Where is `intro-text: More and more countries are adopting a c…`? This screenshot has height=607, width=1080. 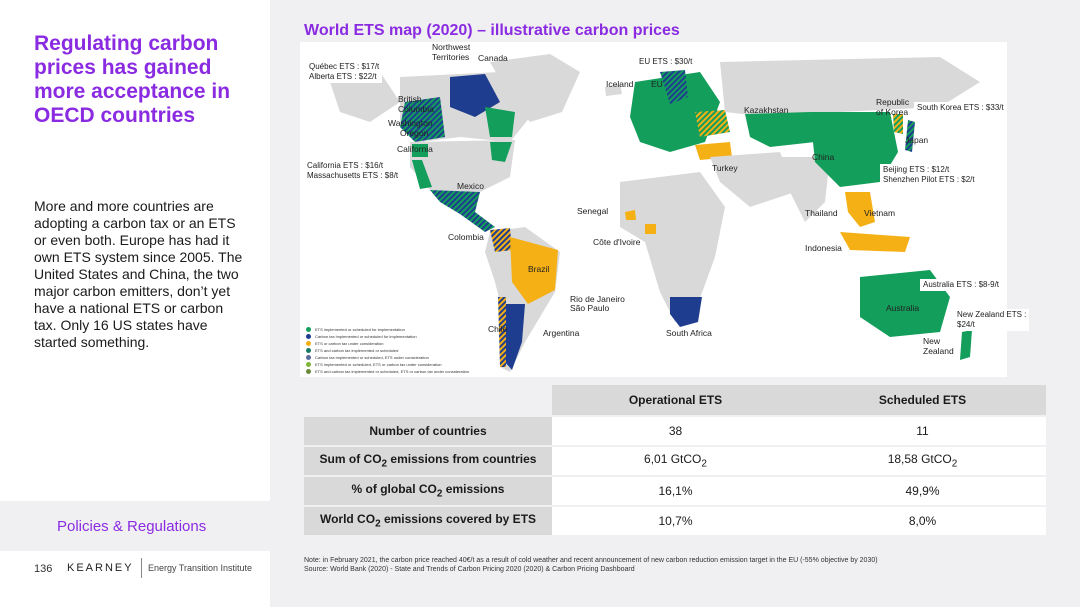
intro-text: More and more countries are adopting a c… is located at coordinates (138, 274).